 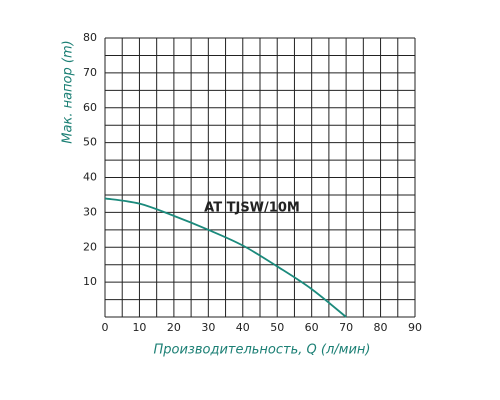 What do you see at coordinates (90, 177) in the screenshot?
I see `y-tick-label: 40` at bounding box center [90, 177].